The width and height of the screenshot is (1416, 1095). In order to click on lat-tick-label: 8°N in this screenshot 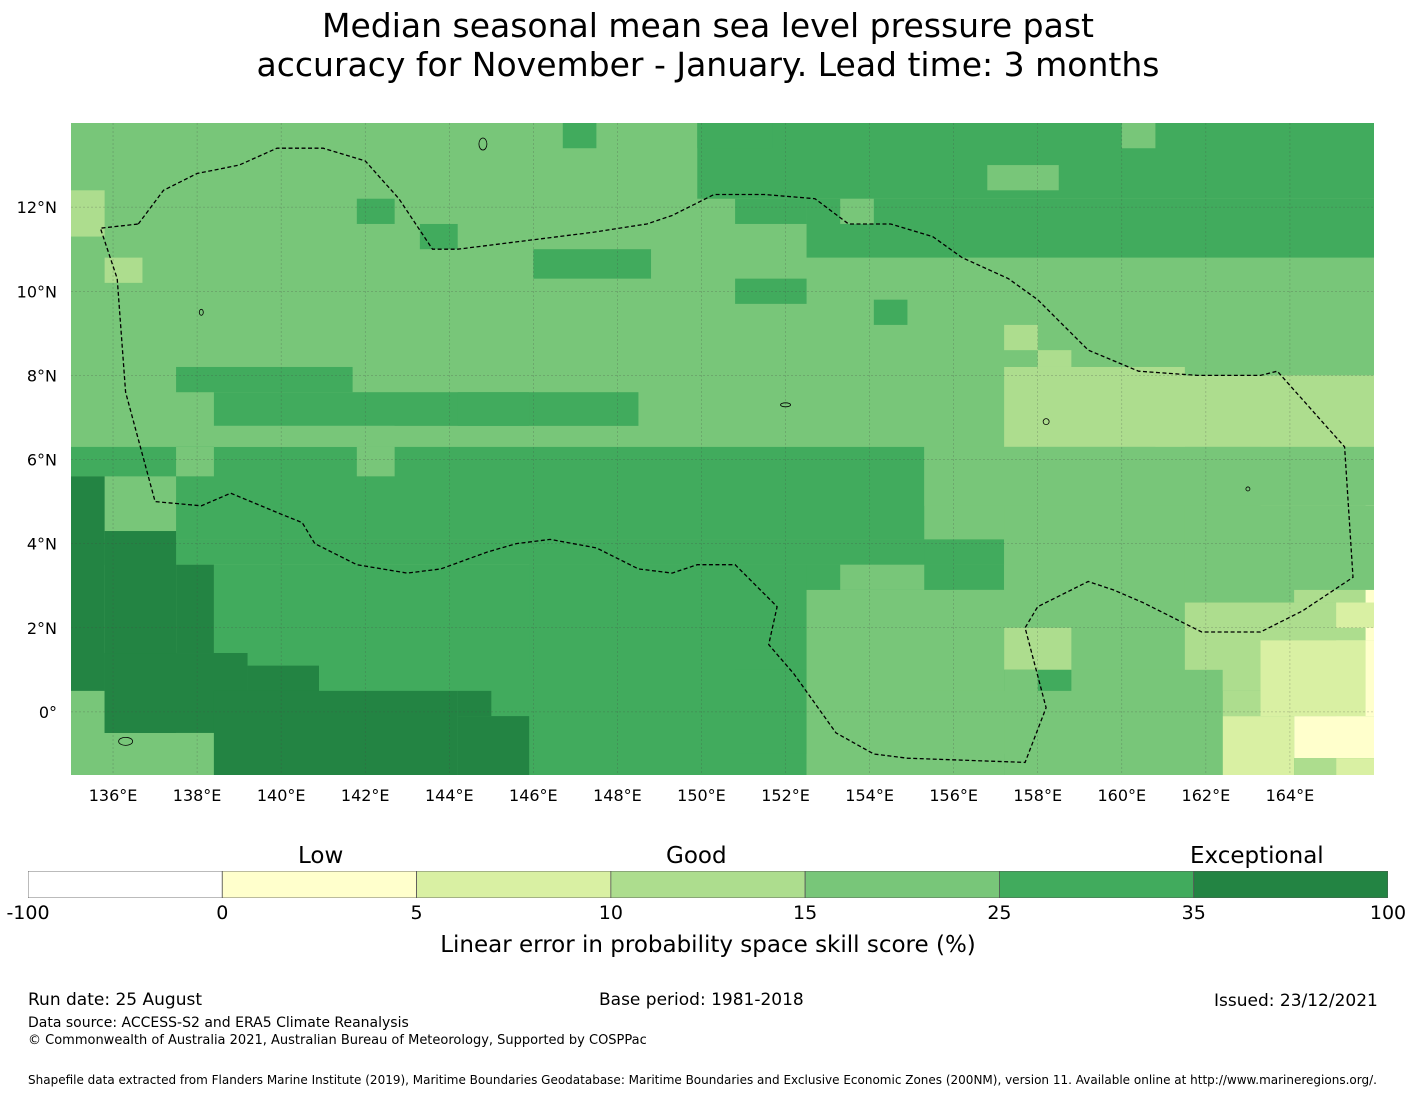, I will do `click(42, 375)`.